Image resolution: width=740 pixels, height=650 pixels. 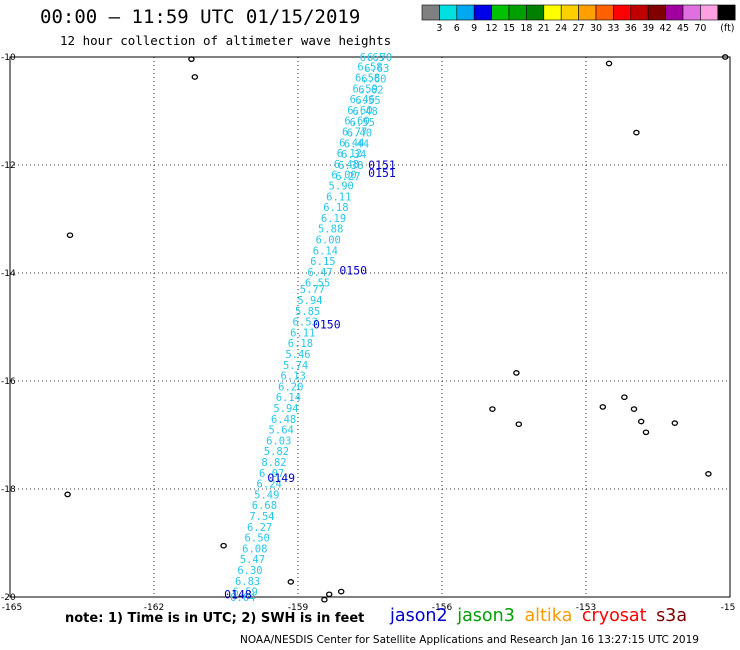 I want to click on lat-tick-label: -10, so click(x=8, y=58).